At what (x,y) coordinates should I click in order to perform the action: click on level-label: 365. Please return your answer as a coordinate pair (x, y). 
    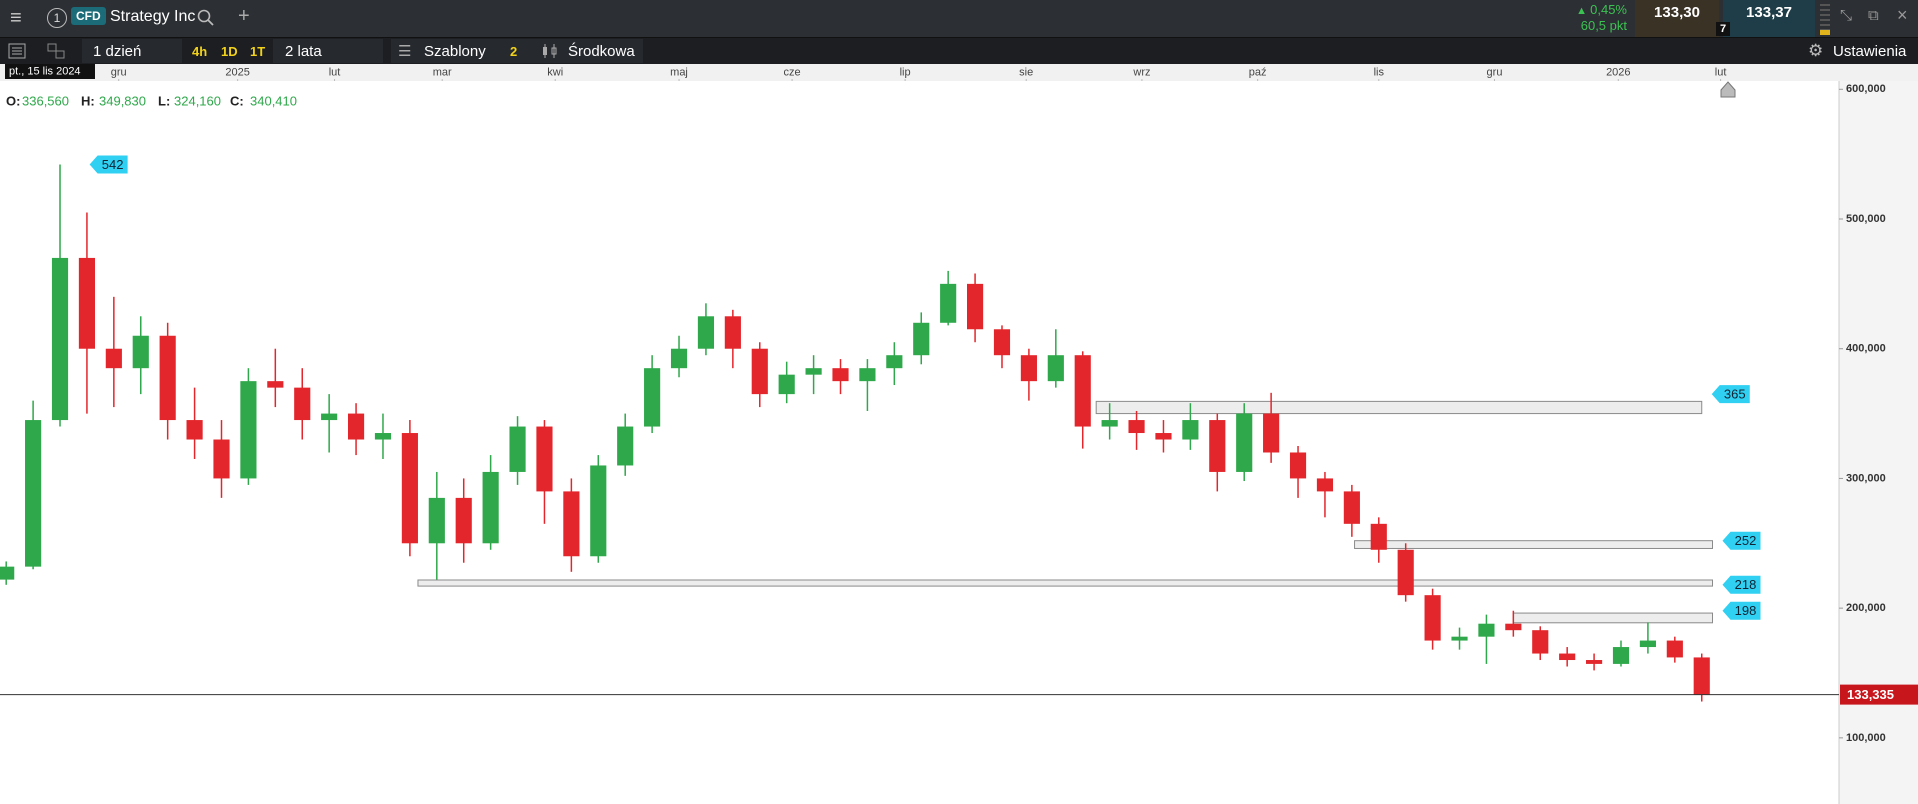
    Looking at the image, I should click on (1735, 394).